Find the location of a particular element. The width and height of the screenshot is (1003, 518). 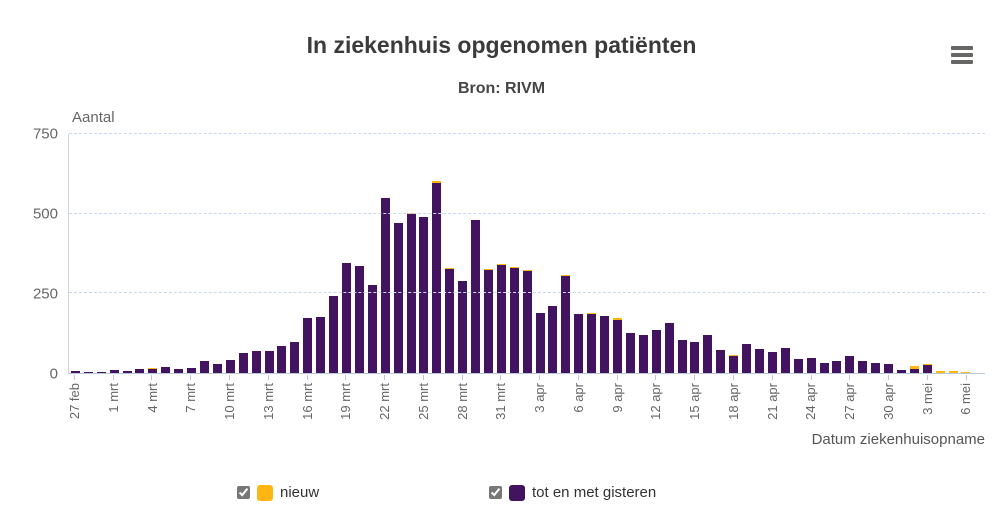

legend-checkbox is located at coordinates (243, 492).